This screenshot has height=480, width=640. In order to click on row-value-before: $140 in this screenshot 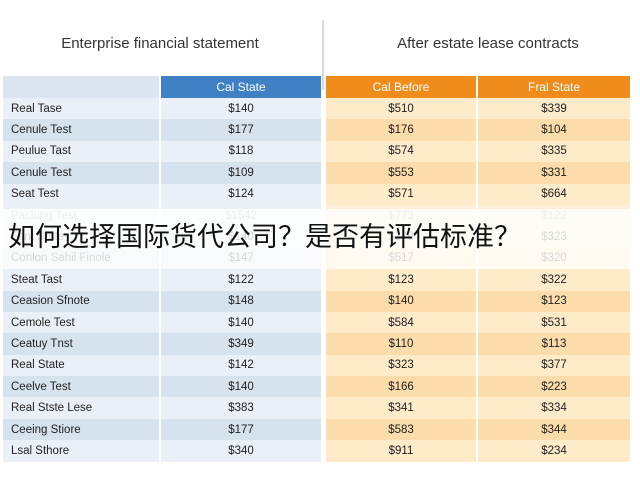, I will do `click(402, 301)`.